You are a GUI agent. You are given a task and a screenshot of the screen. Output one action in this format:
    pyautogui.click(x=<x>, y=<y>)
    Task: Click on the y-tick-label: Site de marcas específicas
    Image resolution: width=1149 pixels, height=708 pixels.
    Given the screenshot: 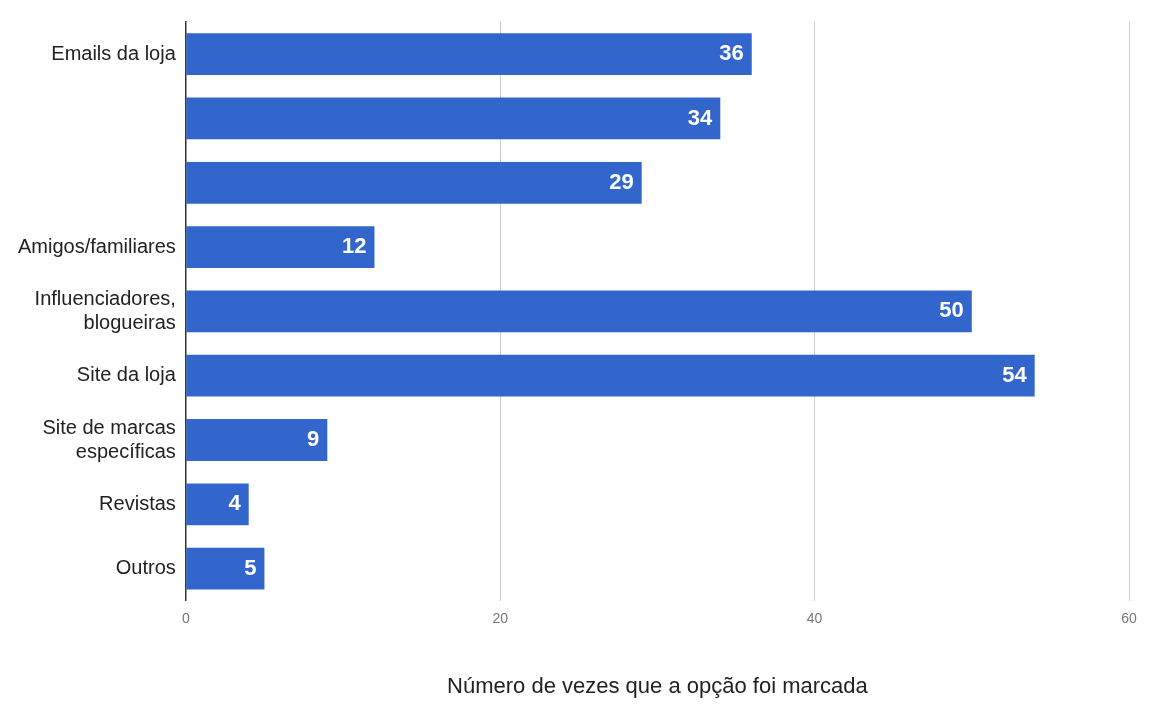 What is the action you would take?
    pyautogui.click(x=109, y=438)
    